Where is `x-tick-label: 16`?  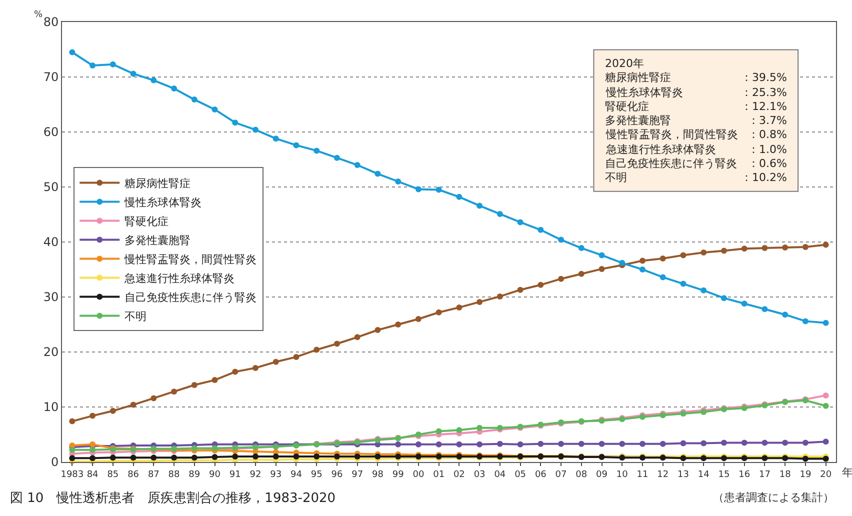
x-tick-label: 16 is located at coordinates (744, 475).